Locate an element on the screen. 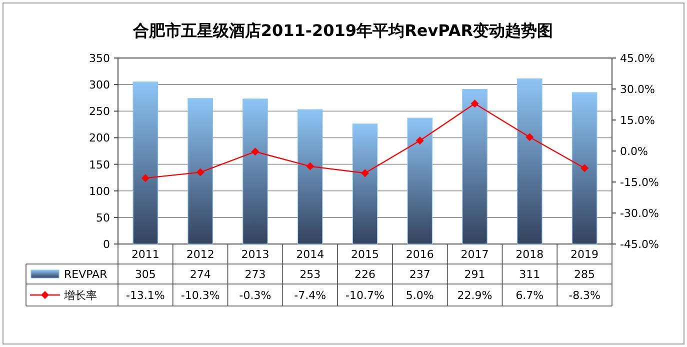  data-label: 311 is located at coordinates (529, 274).